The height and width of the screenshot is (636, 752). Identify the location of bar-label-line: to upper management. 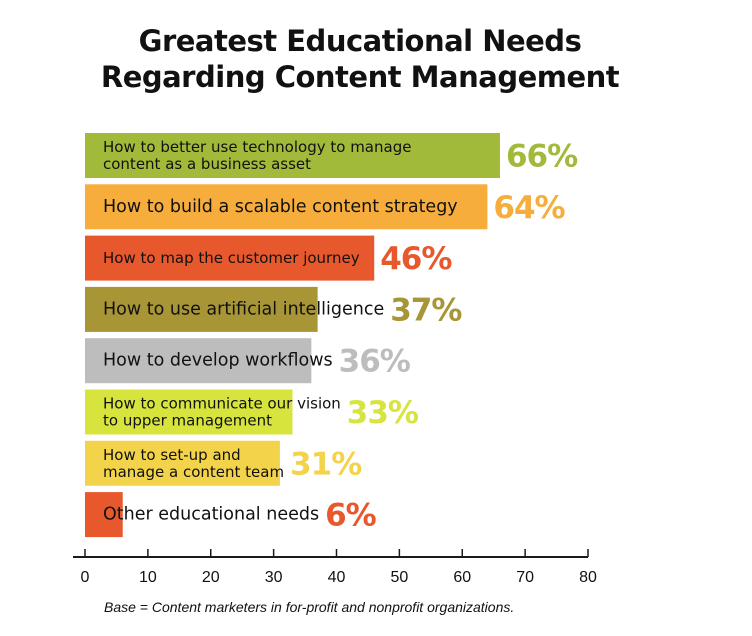
(187, 421).